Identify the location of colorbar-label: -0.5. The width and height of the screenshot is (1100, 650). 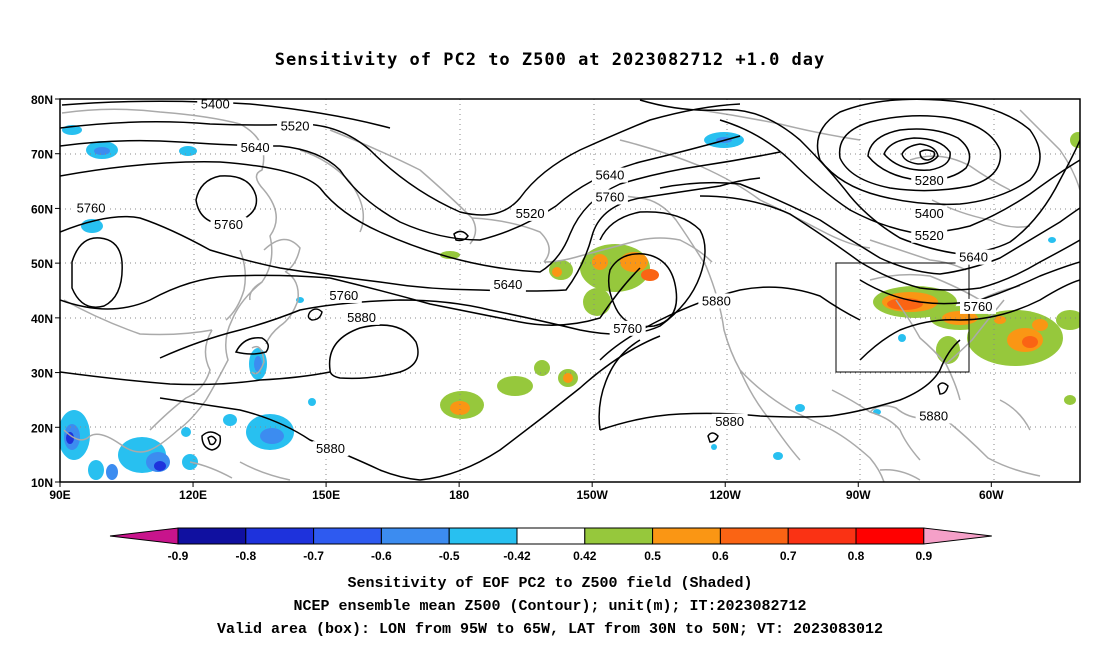
(449, 556).